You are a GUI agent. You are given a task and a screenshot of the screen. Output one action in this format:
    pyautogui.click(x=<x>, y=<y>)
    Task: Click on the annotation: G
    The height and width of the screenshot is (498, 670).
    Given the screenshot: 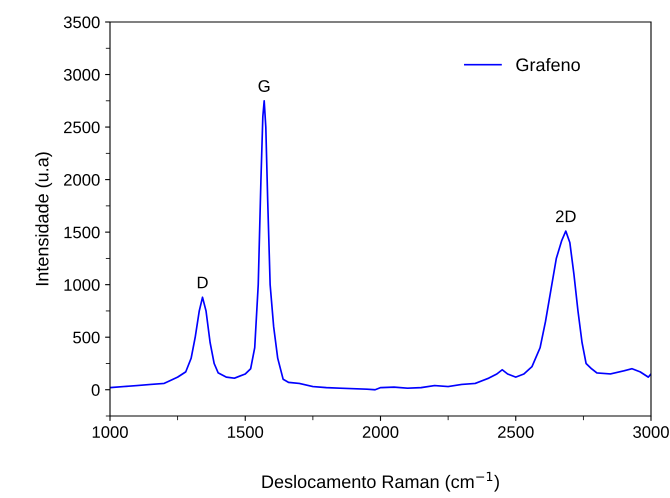 What is the action you would take?
    pyautogui.click(x=264, y=86)
    